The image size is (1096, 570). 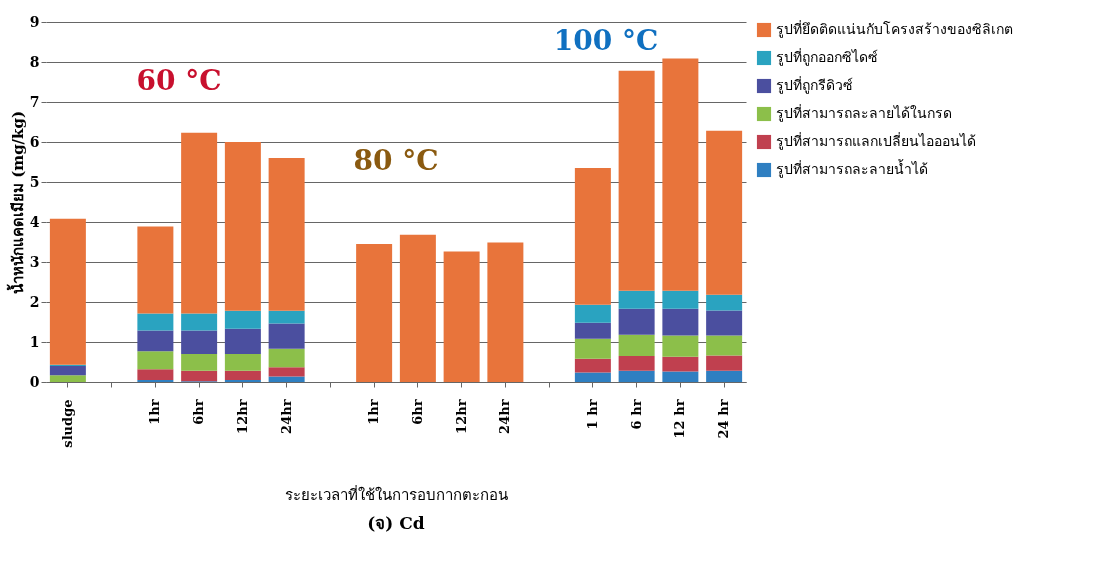 I want to click on x-tick-label: 24 hr, so click(x=724, y=419).